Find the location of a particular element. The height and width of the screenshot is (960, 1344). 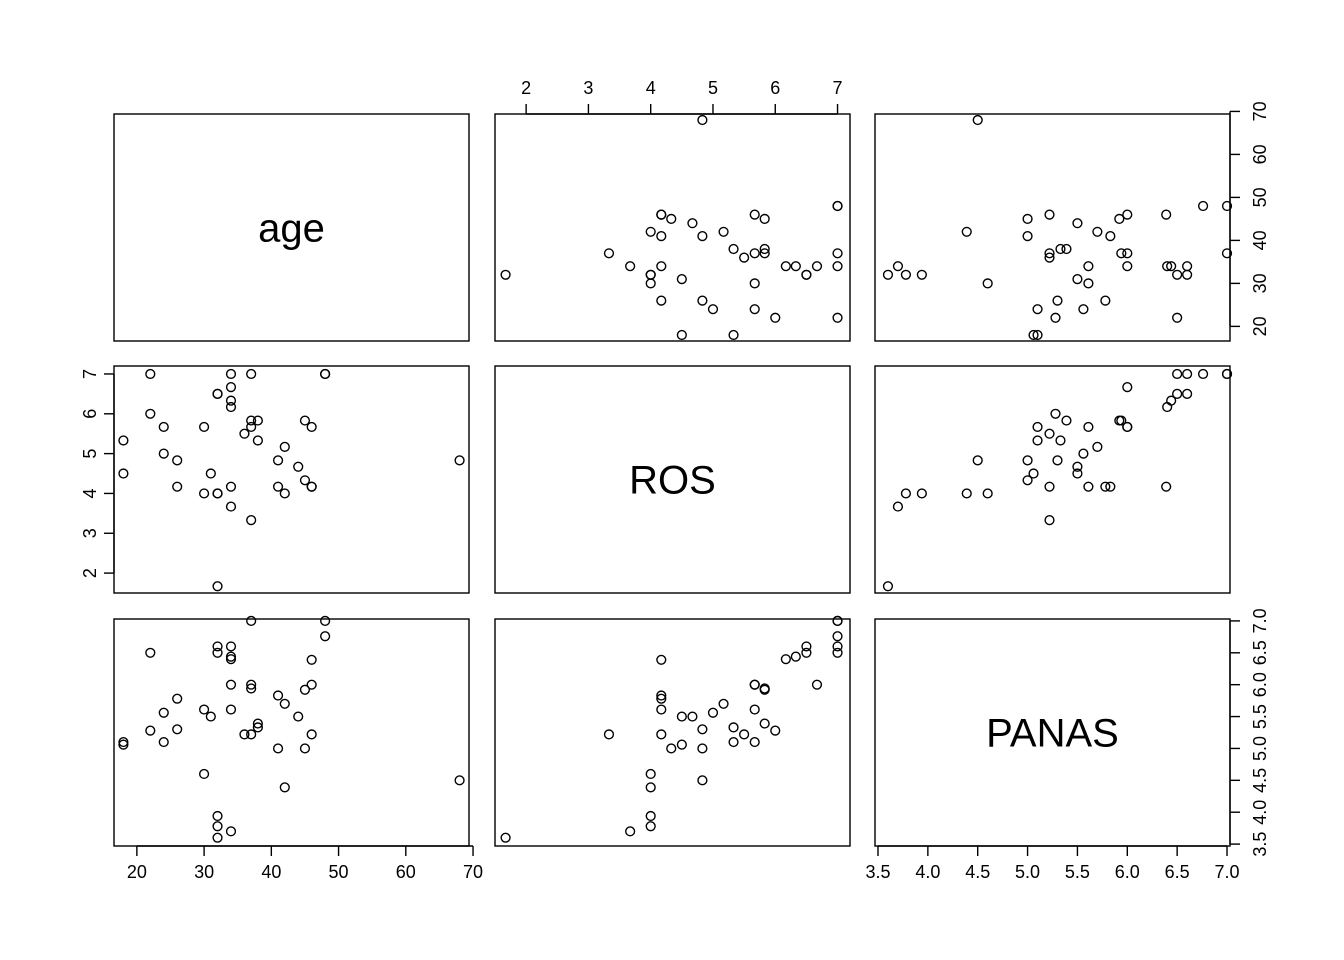

panel-age-vs-ROS is located at coordinates (672, 227).